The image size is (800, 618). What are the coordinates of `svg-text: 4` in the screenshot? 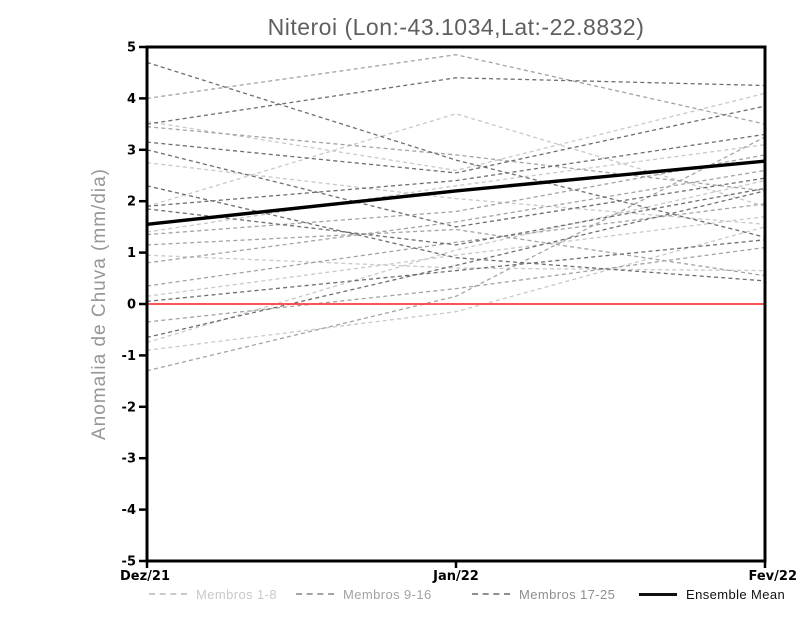 It's located at (131, 99).